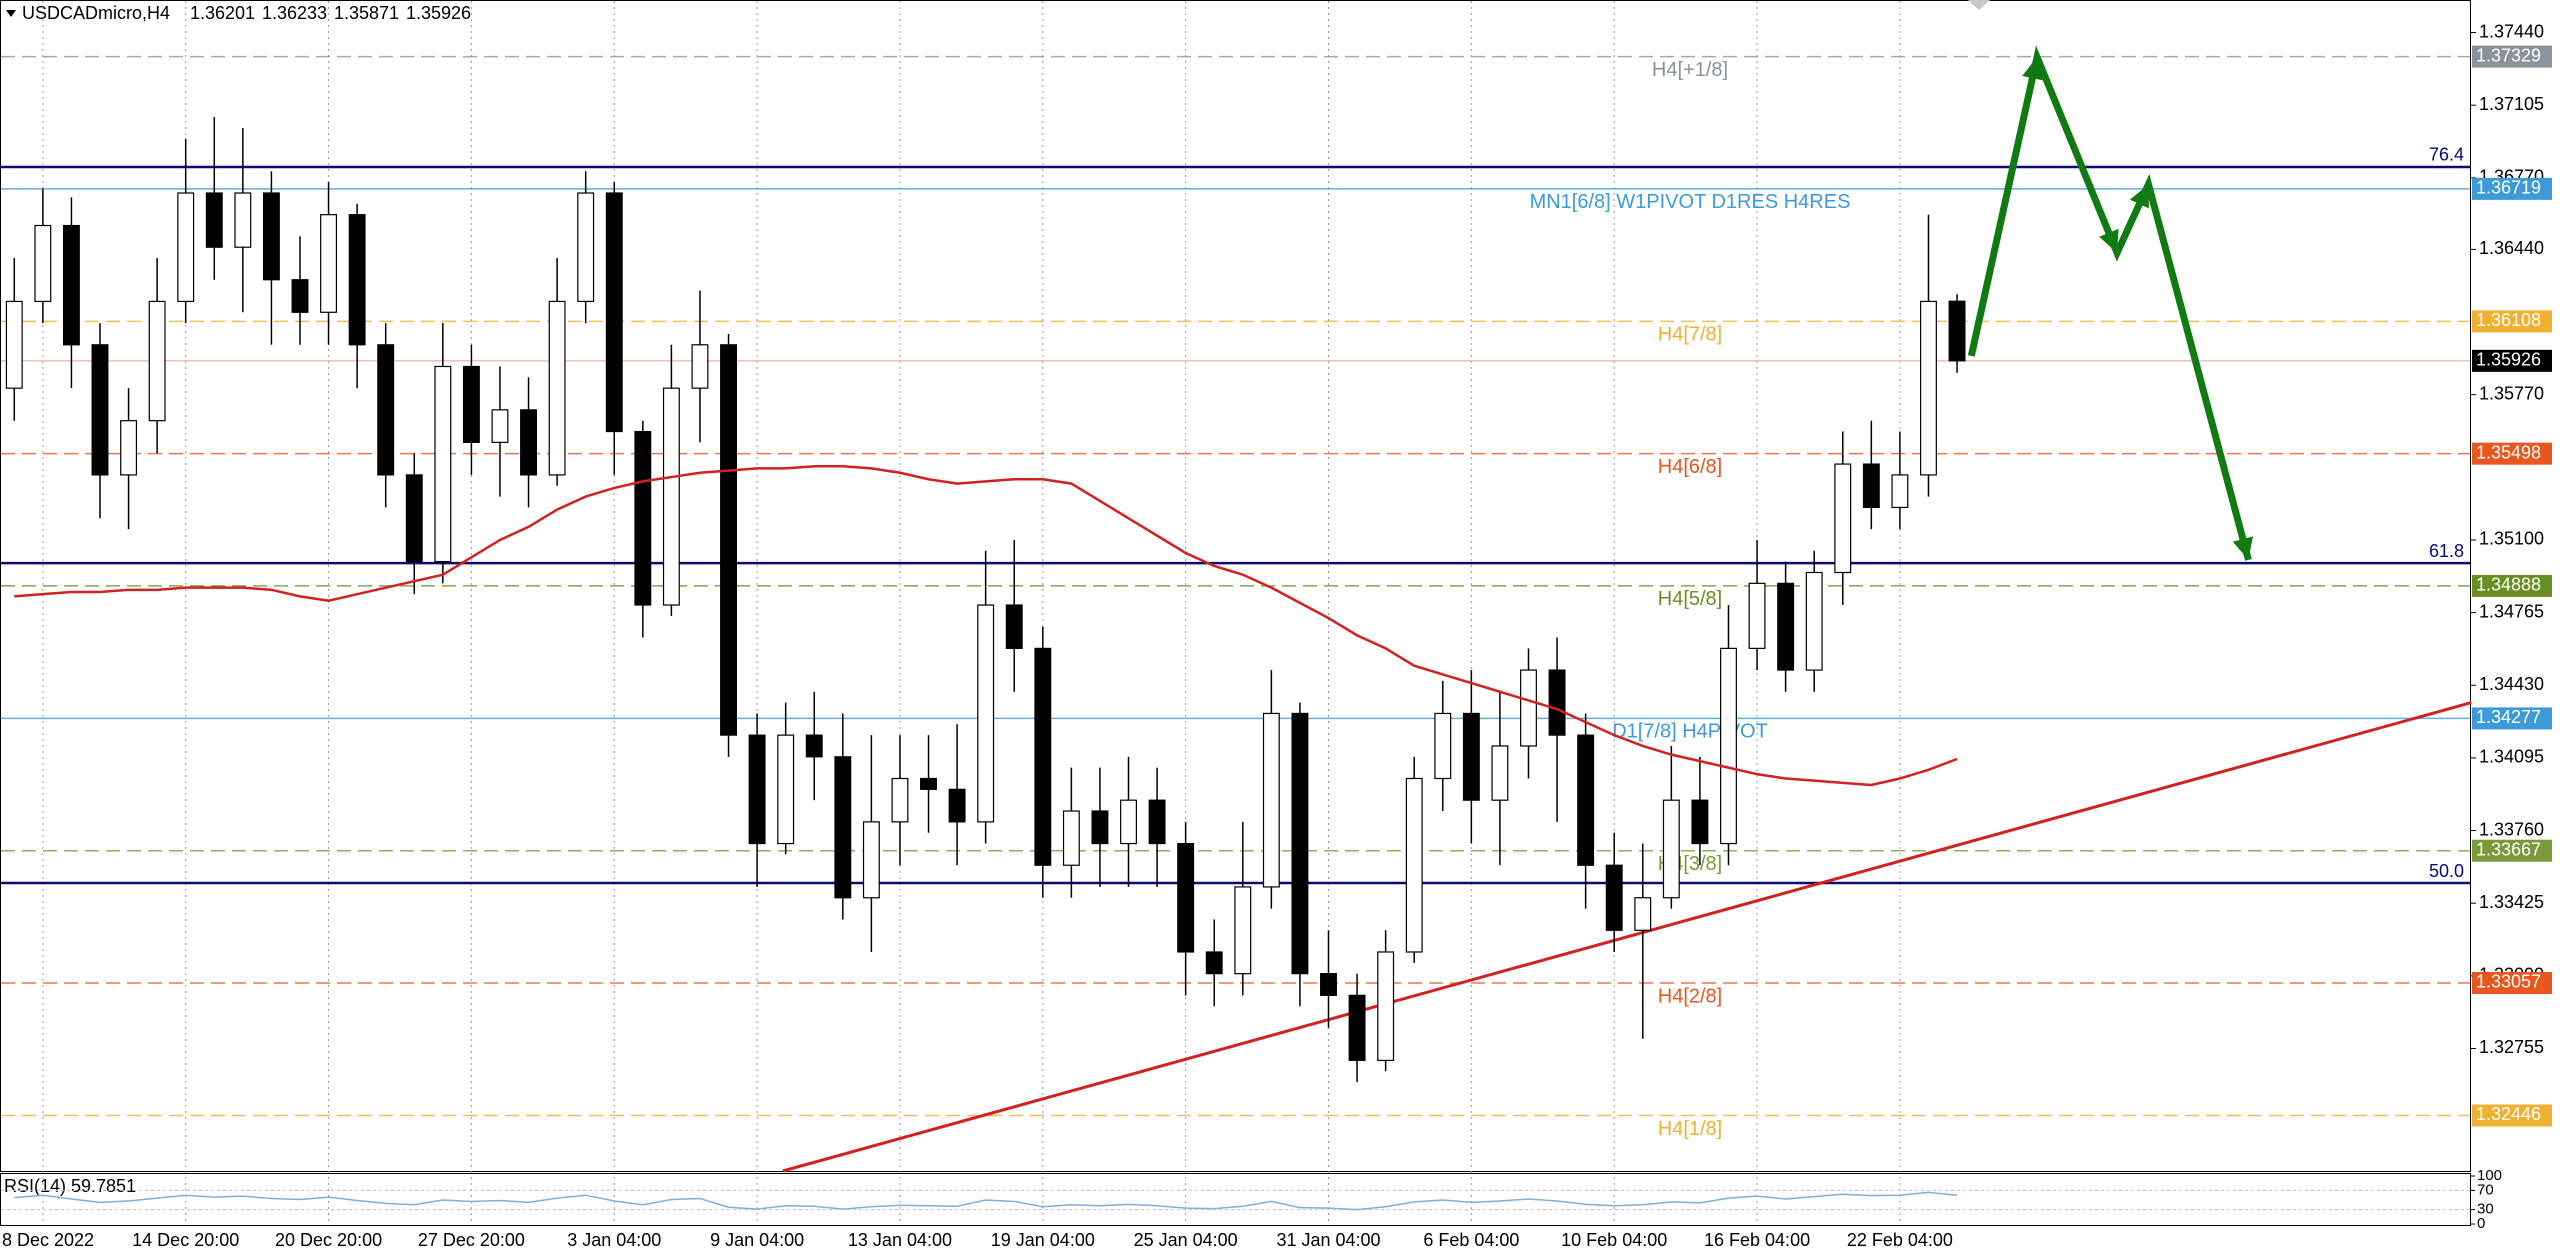 This screenshot has height=1254, width=2560. What do you see at coordinates (2485, 1189) in the screenshot?
I see `rsi-tick-label: 70` at bounding box center [2485, 1189].